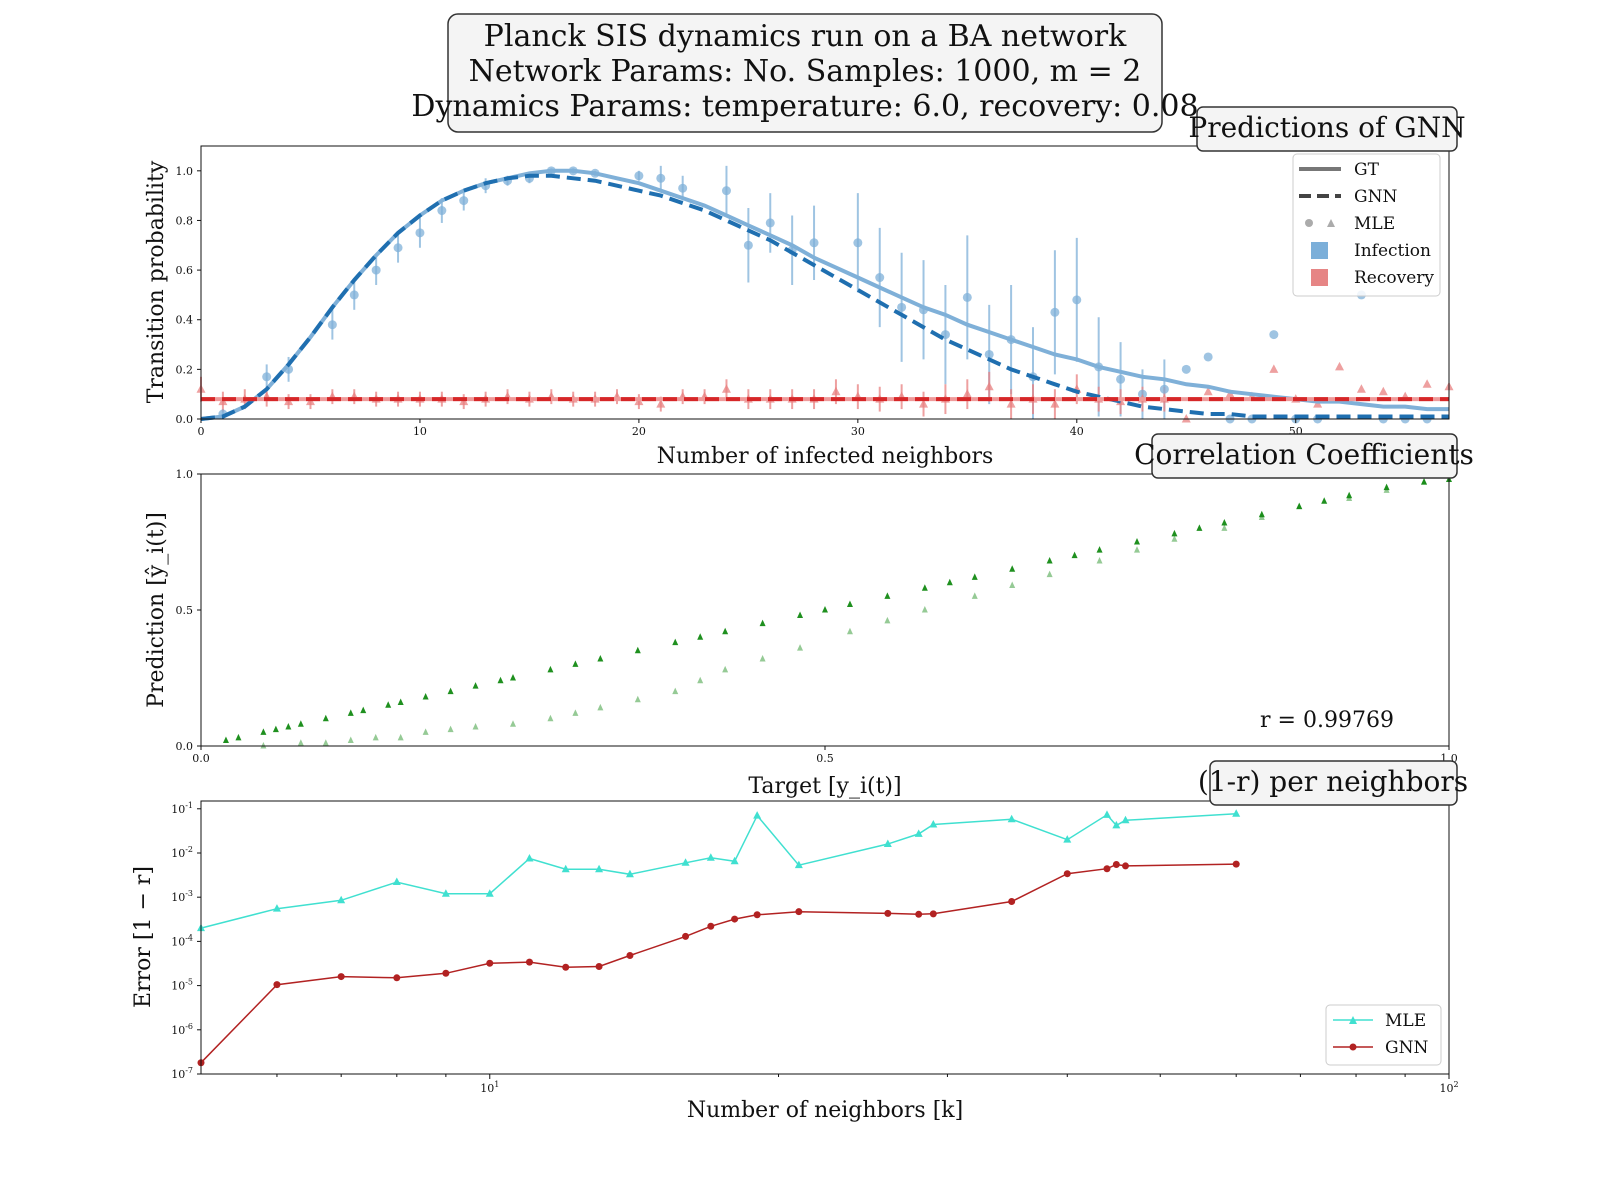  I want to click on legend-mle-label: MLE, so click(1374, 224).